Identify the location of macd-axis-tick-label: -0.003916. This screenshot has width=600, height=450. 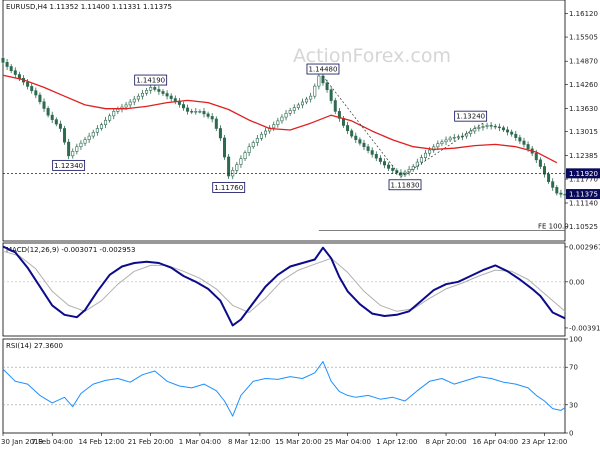
(584, 328).